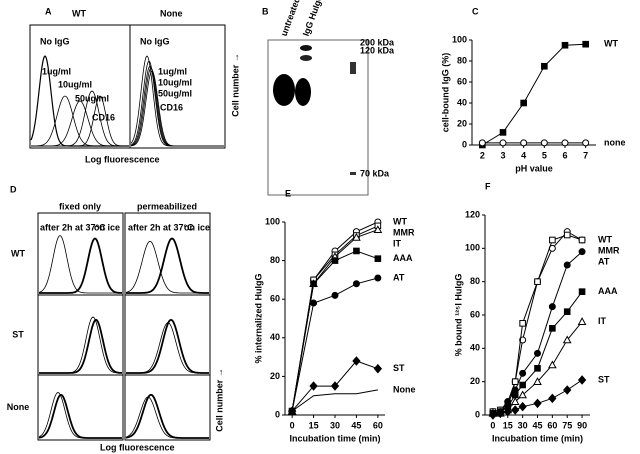  Describe the element at coordinates (55, 41) in the screenshot. I see `annotation: No IgG` at that location.